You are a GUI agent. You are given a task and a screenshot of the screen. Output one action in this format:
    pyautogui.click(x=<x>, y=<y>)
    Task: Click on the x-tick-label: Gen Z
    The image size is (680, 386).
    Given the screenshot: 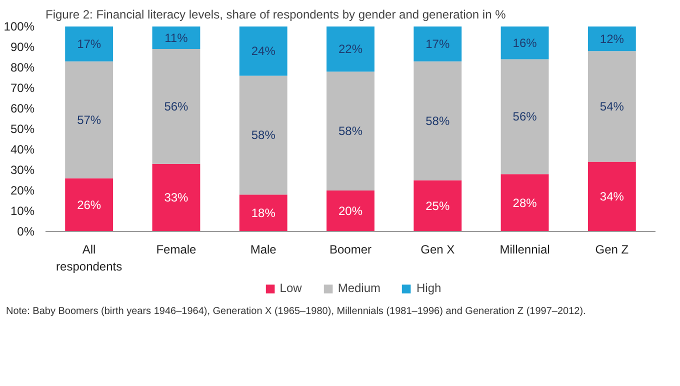 What is the action you would take?
    pyautogui.click(x=612, y=249)
    